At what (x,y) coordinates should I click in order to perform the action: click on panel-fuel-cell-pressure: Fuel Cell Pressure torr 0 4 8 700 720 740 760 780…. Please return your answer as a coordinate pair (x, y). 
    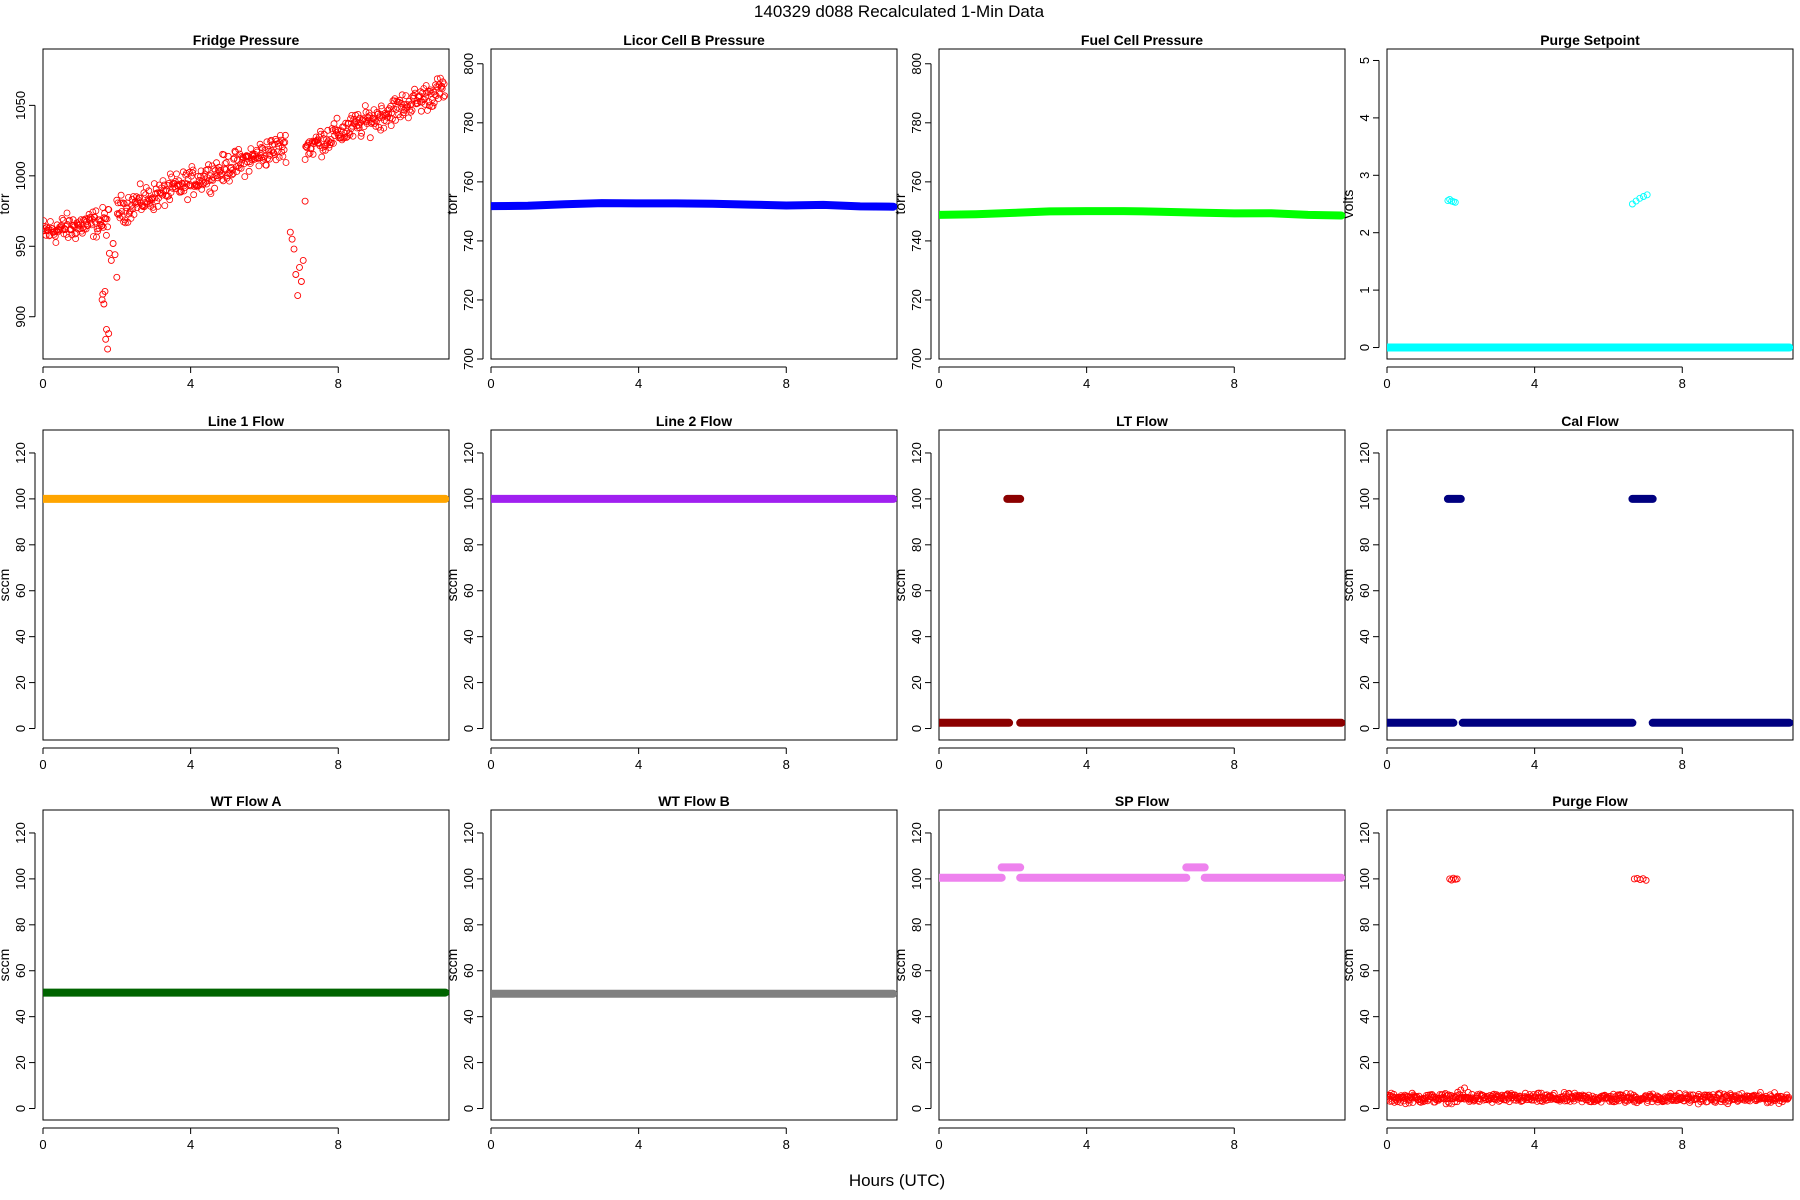
    Looking at the image, I should click on (1119, 211).